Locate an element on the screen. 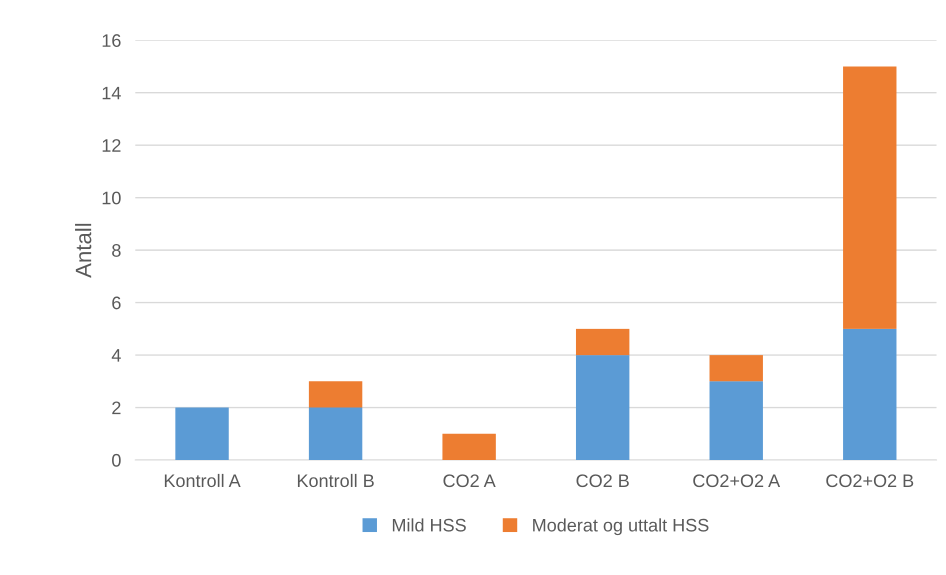 The image size is (946, 575). y-tick-label: 4 is located at coordinates (116, 355).